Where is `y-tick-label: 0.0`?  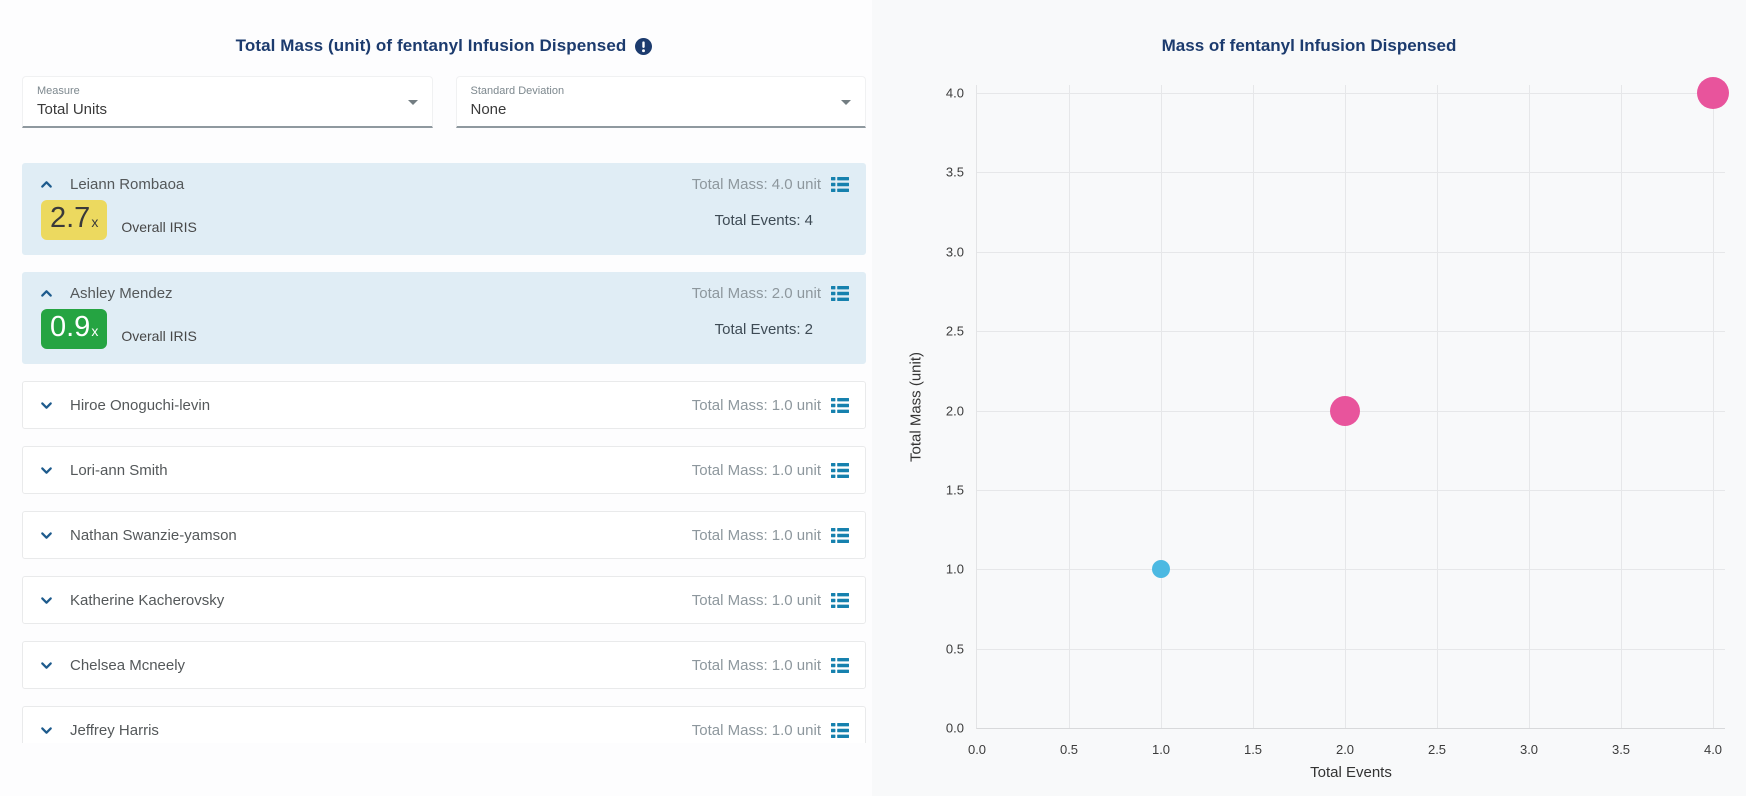 y-tick-label: 0.0 is located at coordinates (954, 728).